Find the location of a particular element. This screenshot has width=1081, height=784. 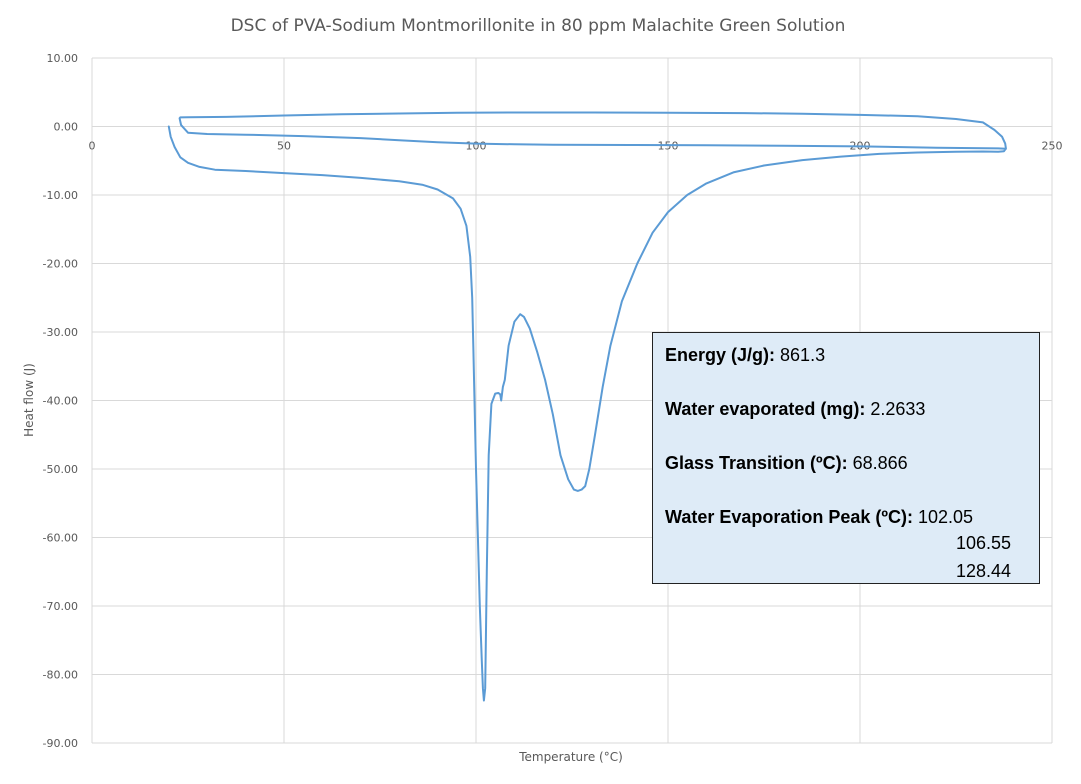

y-tick-label: -50.00 is located at coordinates (60, 469).